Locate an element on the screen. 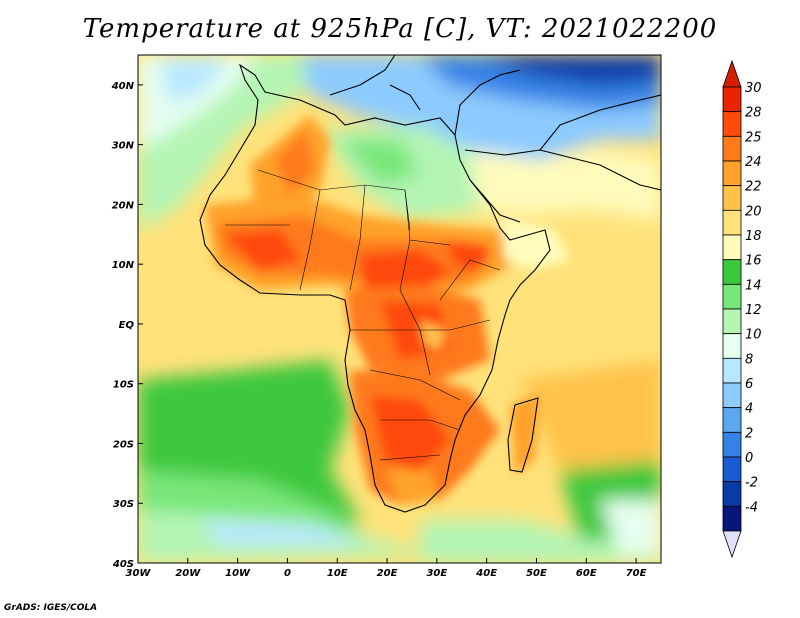  colorbar-label: 25 is located at coordinates (753, 137).